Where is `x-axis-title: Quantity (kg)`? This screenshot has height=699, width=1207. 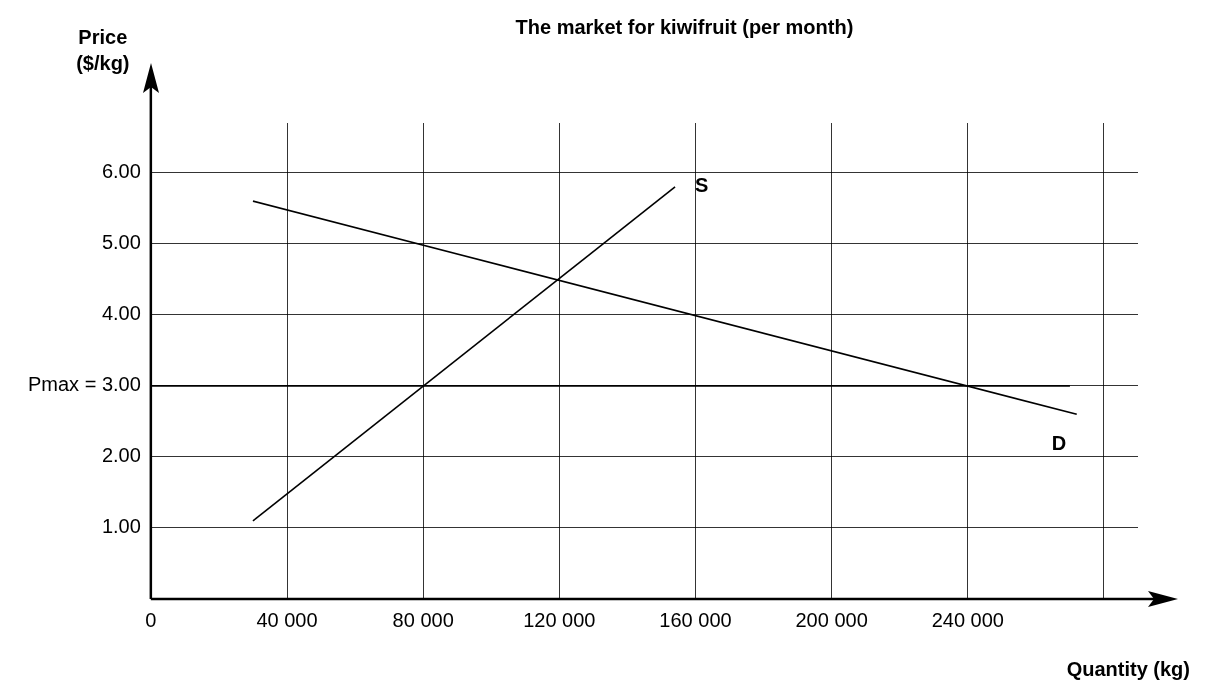 x-axis-title: Quantity (kg) is located at coordinates (1128, 668).